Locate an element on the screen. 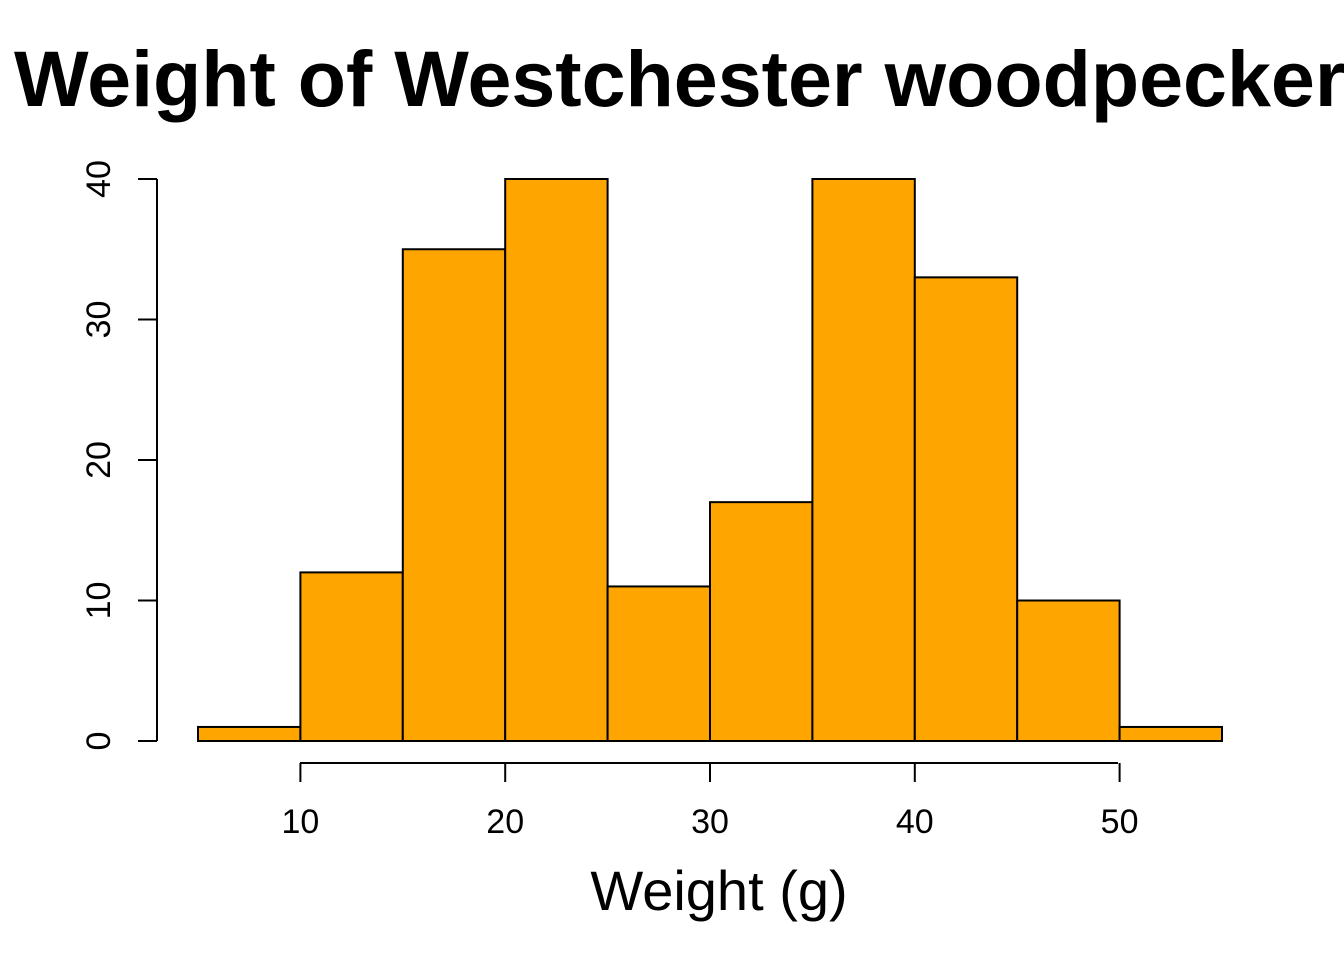  y-tick-label: 30 is located at coordinates (99, 320).